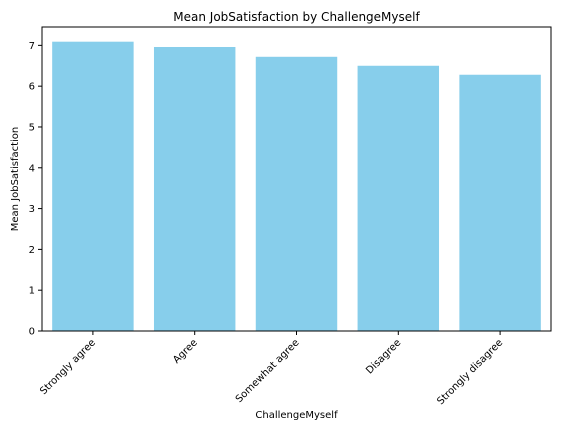 The height and width of the screenshot is (432, 576). I want to click on x-tick-label-2: Somewhat agree, so click(268, 371).